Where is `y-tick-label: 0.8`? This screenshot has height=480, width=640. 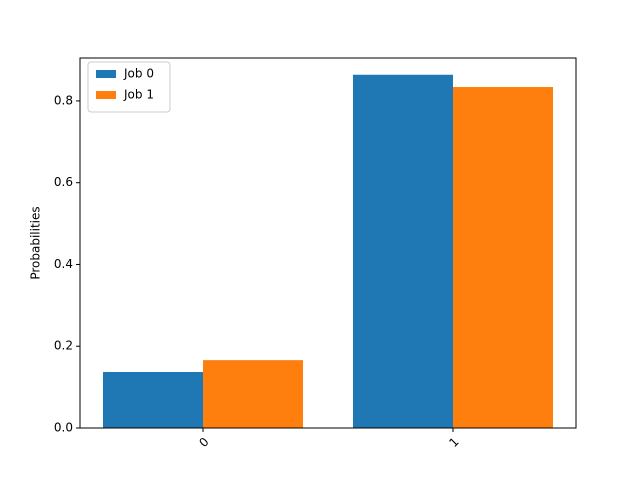
y-tick-label: 0.8 is located at coordinates (63, 100).